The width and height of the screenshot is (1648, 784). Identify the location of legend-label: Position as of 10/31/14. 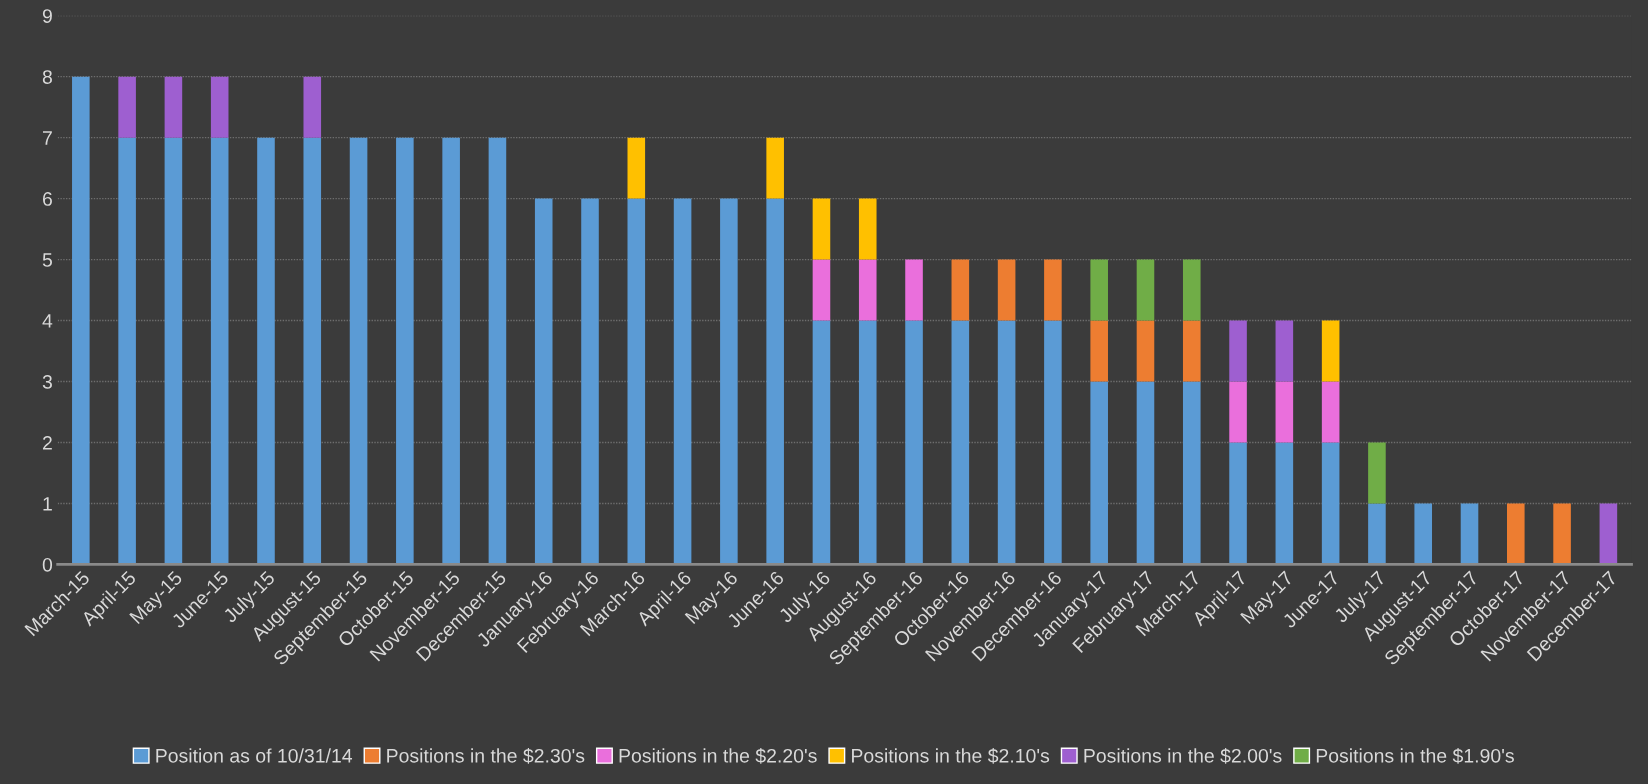
(254, 755).